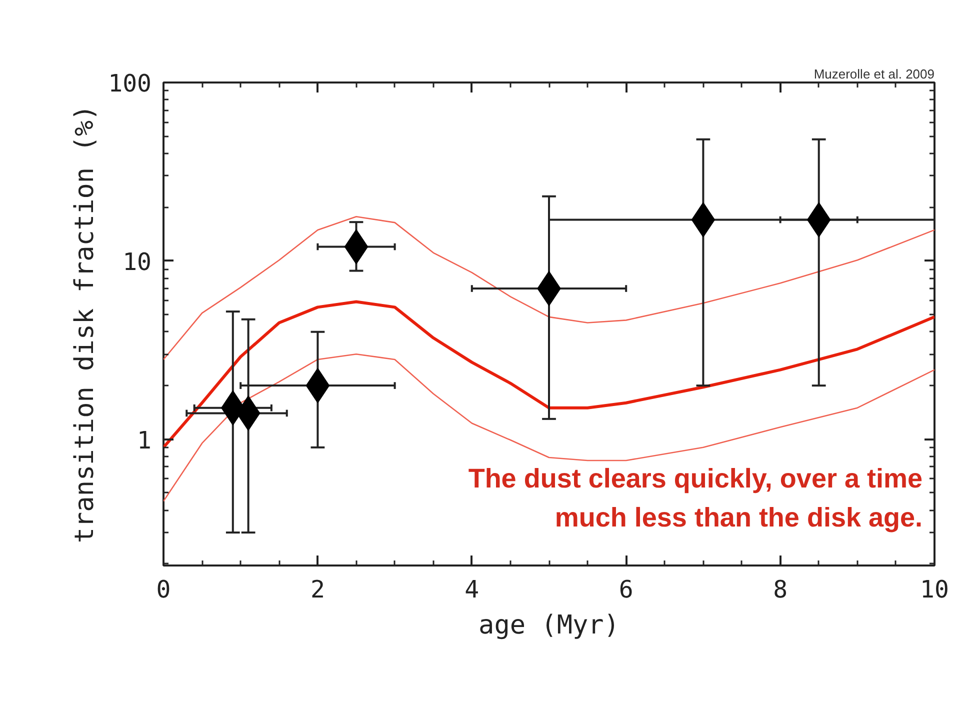  Describe the element at coordinates (137, 262) in the screenshot. I see `y-tick-label: 10` at that location.